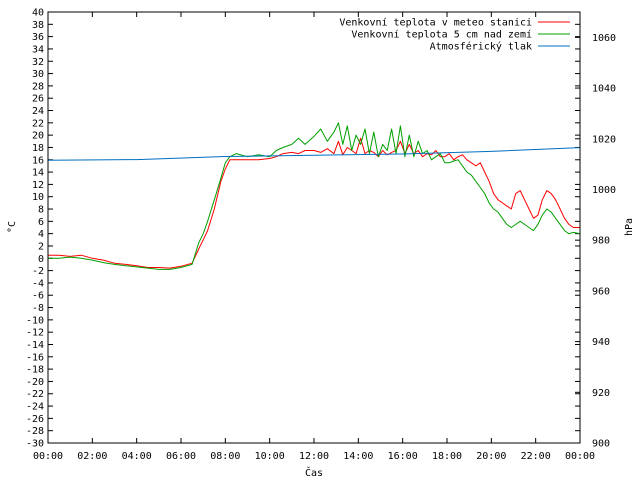 The width and height of the screenshot is (640, 480). I want to click on y-tick-label: 34, so click(38, 49).